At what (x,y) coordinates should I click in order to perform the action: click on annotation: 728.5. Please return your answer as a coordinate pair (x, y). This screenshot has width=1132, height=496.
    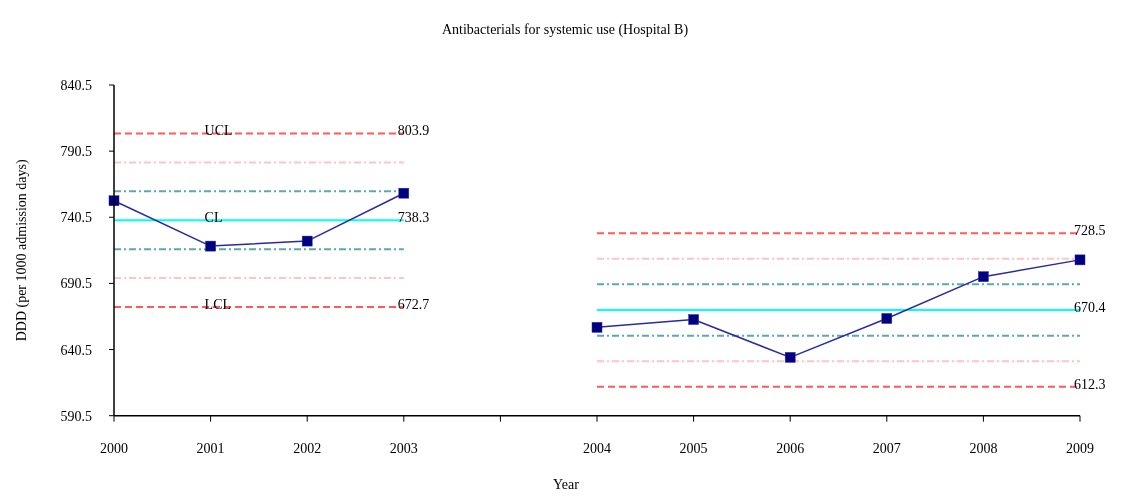
    Looking at the image, I should click on (1090, 231).